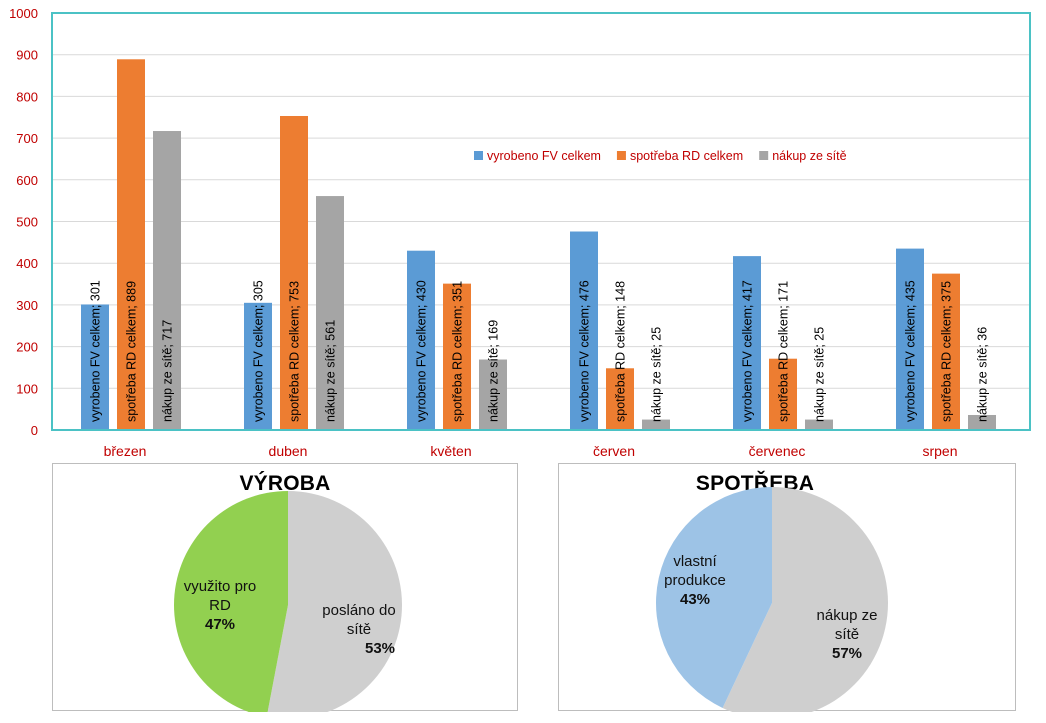  I want to click on pie-label-nakup: nákup ze sítě 57%, so click(847, 634).